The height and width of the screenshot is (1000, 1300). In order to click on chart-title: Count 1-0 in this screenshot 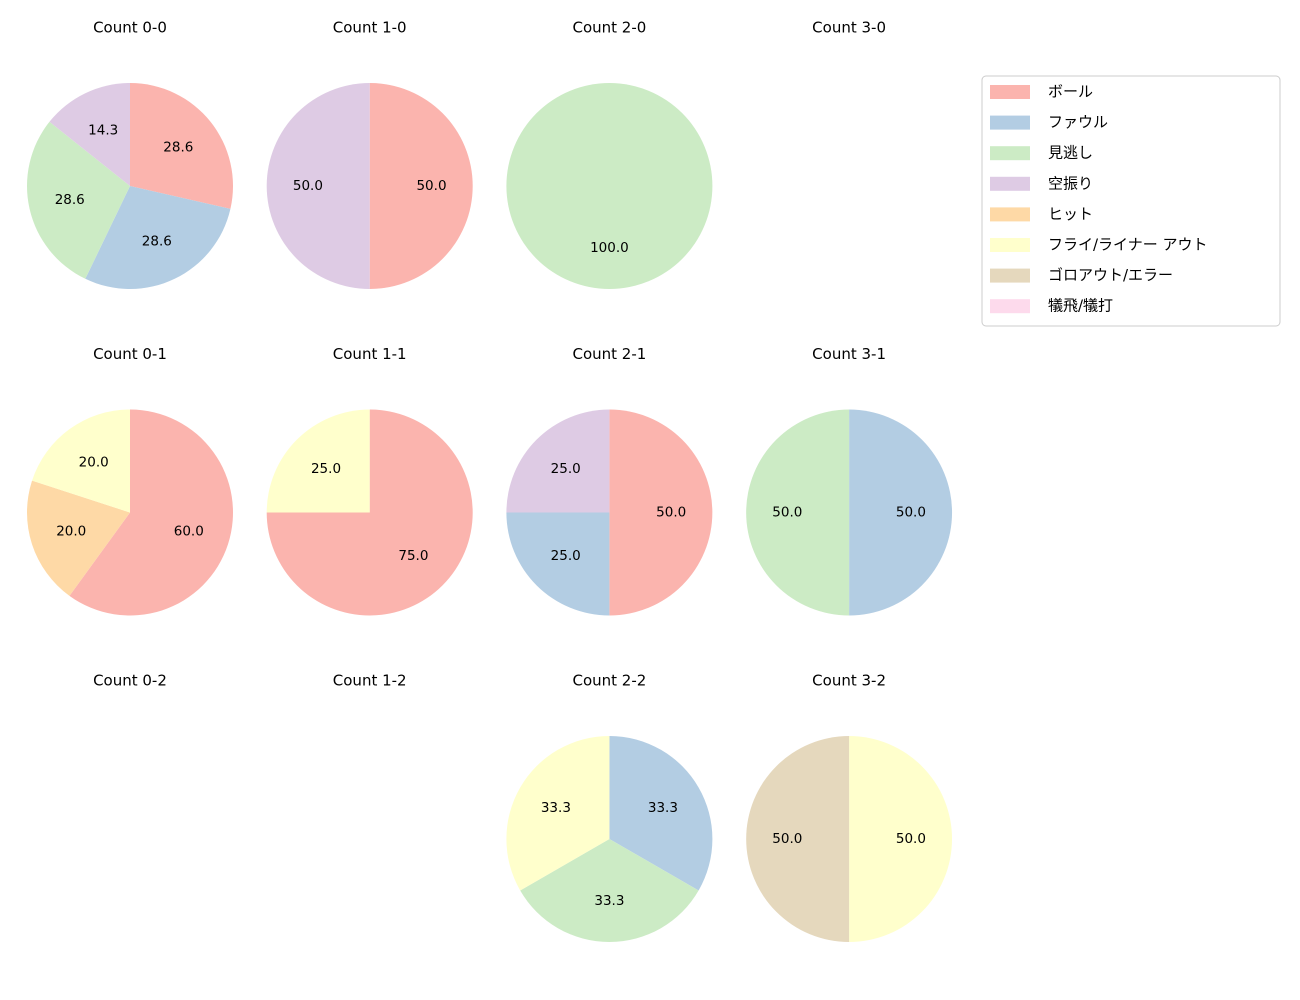, I will do `click(370, 28)`.